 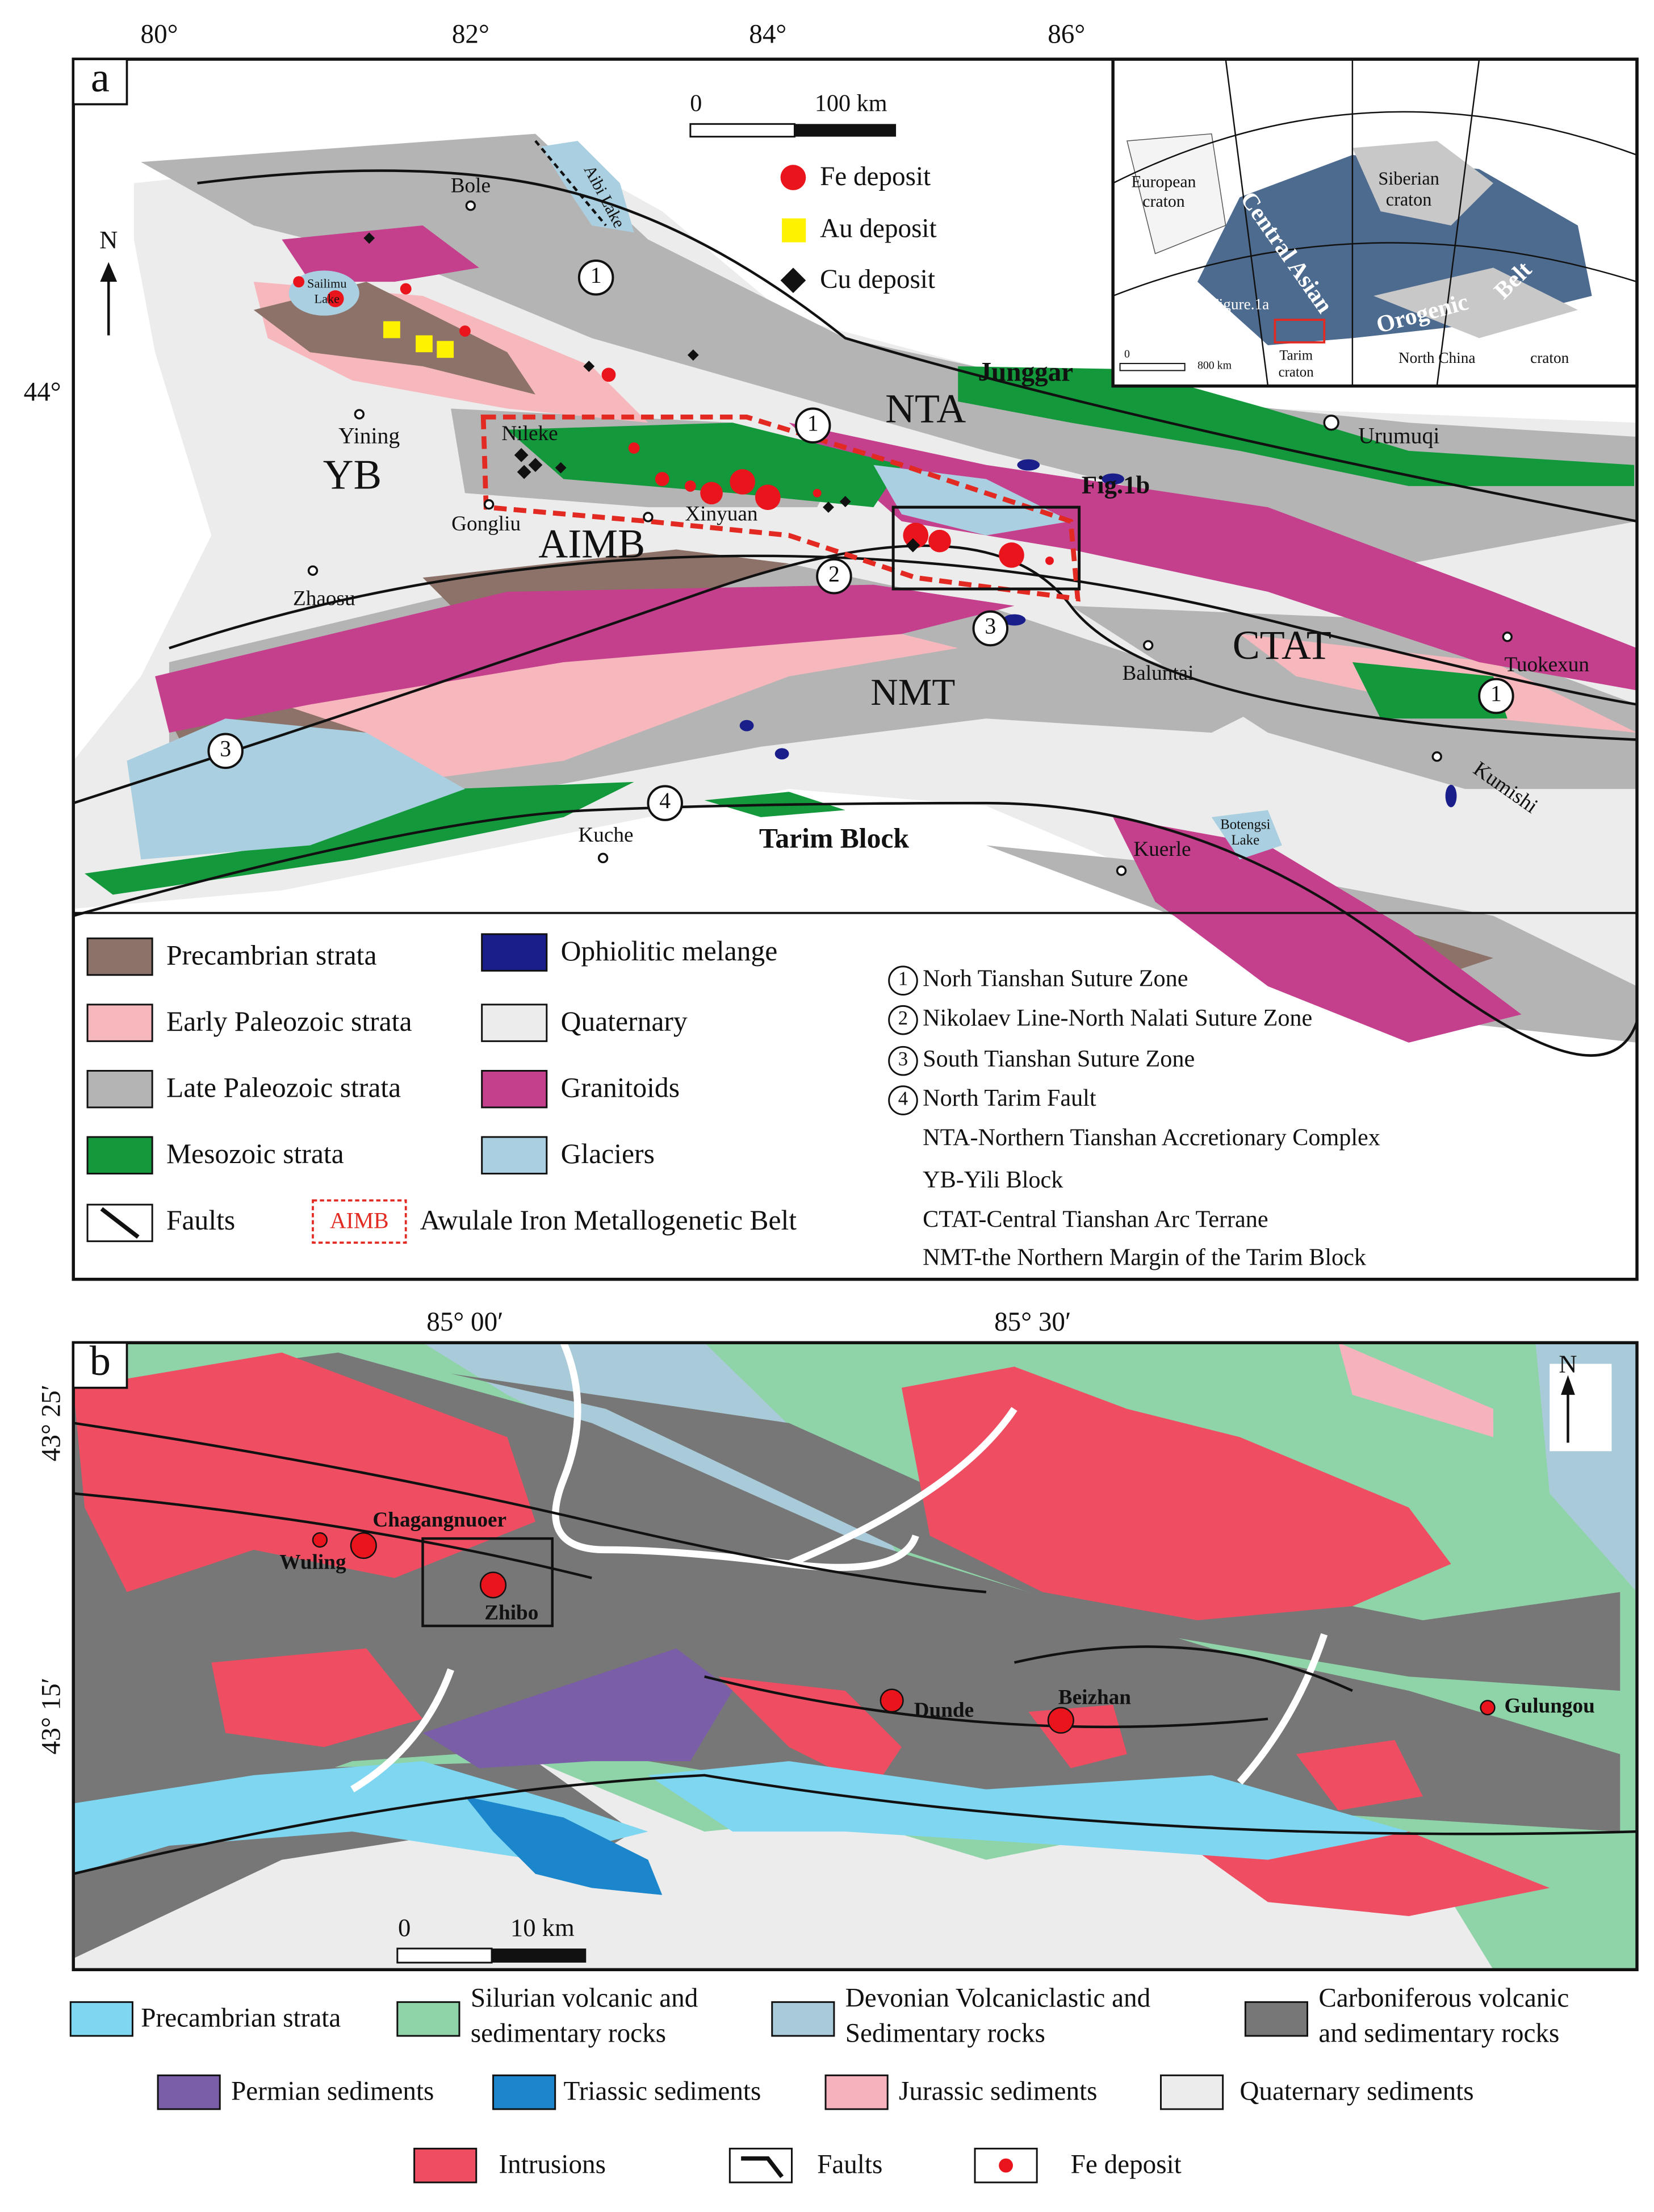 I want to click on deposit-legend: Au deposit, so click(x=878, y=229).